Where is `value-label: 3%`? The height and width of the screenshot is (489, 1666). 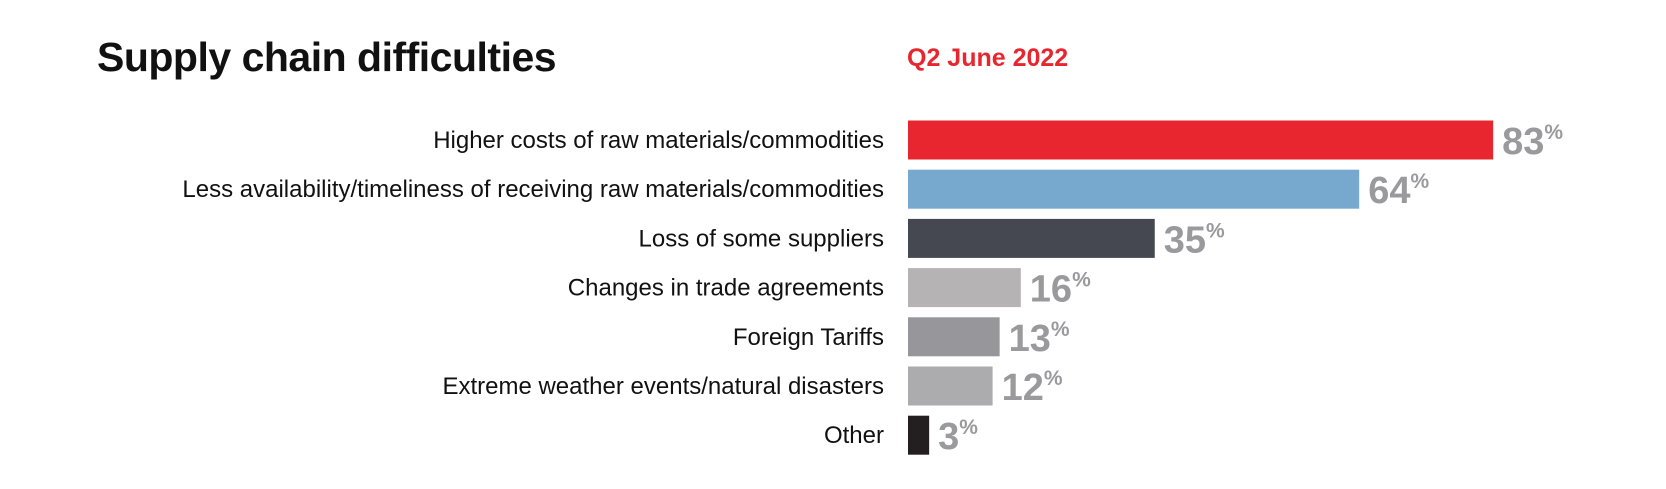 value-label: 3% is located at coordinates (958, 437).